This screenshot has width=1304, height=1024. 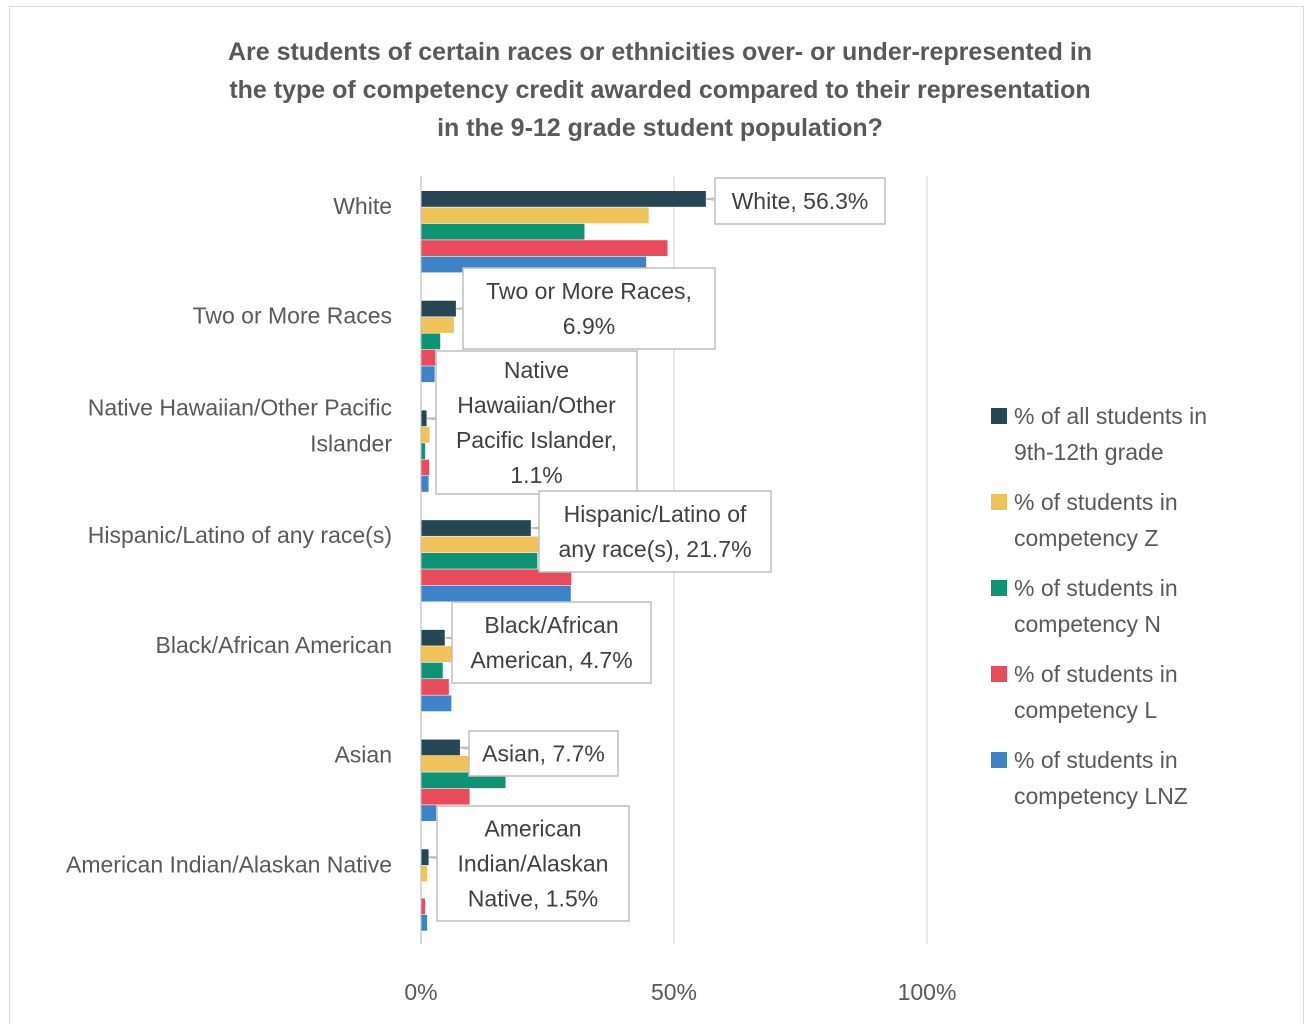 What do you see at coordinates (536, 440) in the screenshot?
I see `data-label: Pacific Islander,` at bounding box center [536, 440].